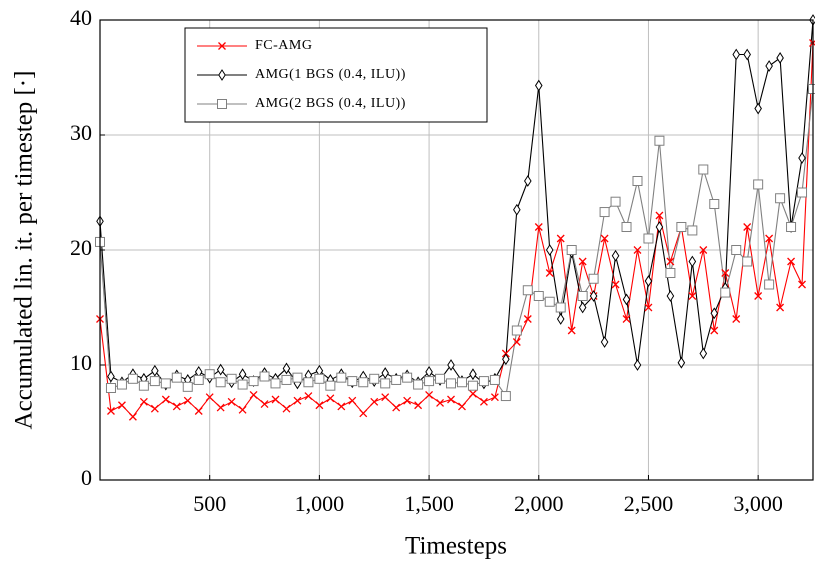 The image size is (815, 571). What do you see at coordinates (81, 362) in the screenshot?
I see `y-tick-label: 10` at bounding box center [81, 362].